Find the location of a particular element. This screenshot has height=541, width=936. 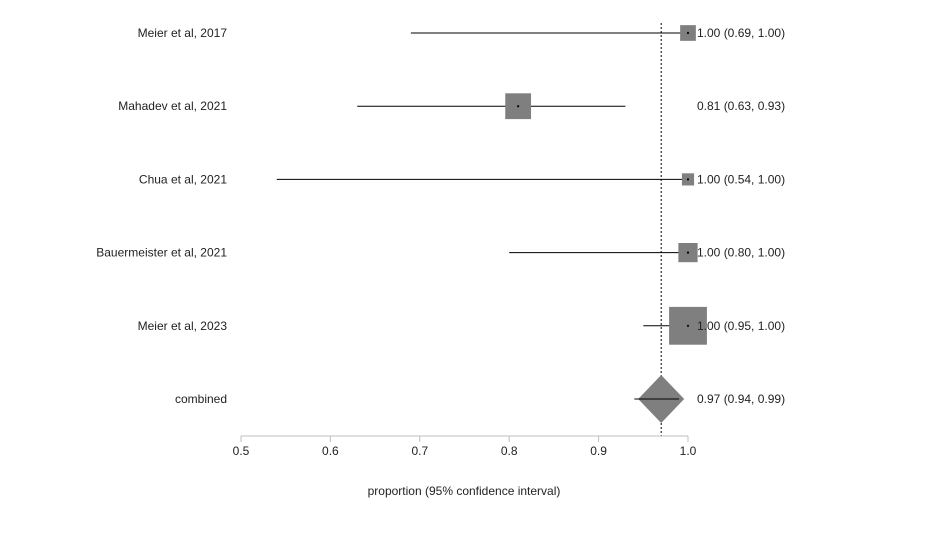

tick-label: 0.9 is located at coordinates (598, 451).